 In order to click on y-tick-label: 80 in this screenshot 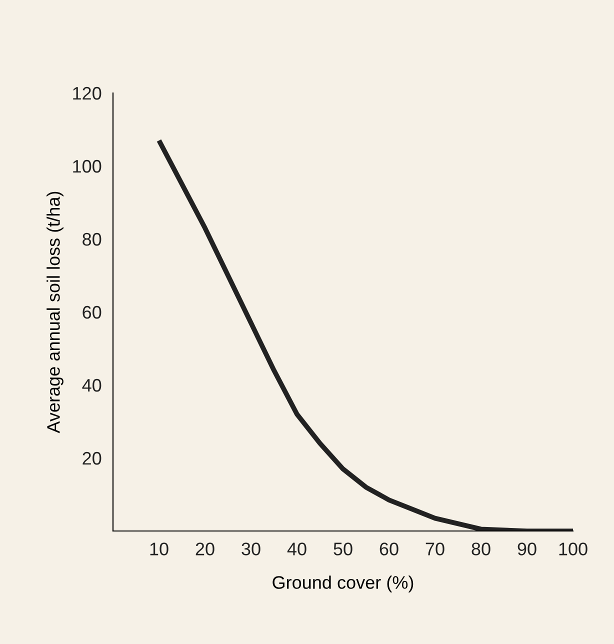, I will do `click(92, 239)`.